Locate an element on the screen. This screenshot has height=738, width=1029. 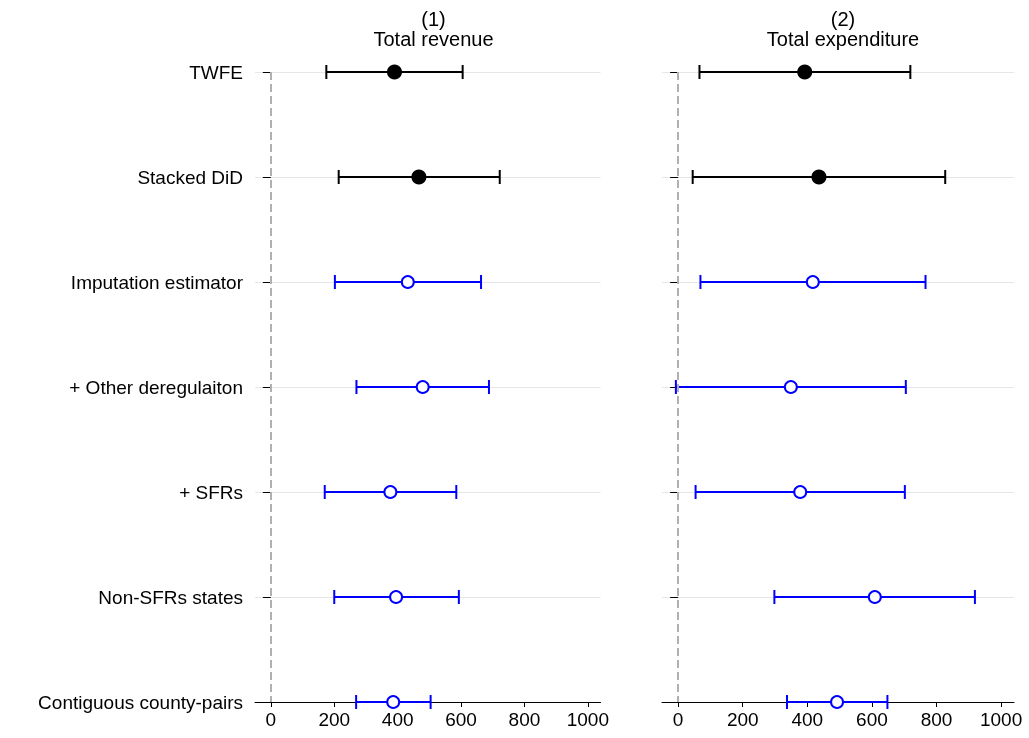
y-tick-label: Non-SFRs states is located at coordinates (170, 597).